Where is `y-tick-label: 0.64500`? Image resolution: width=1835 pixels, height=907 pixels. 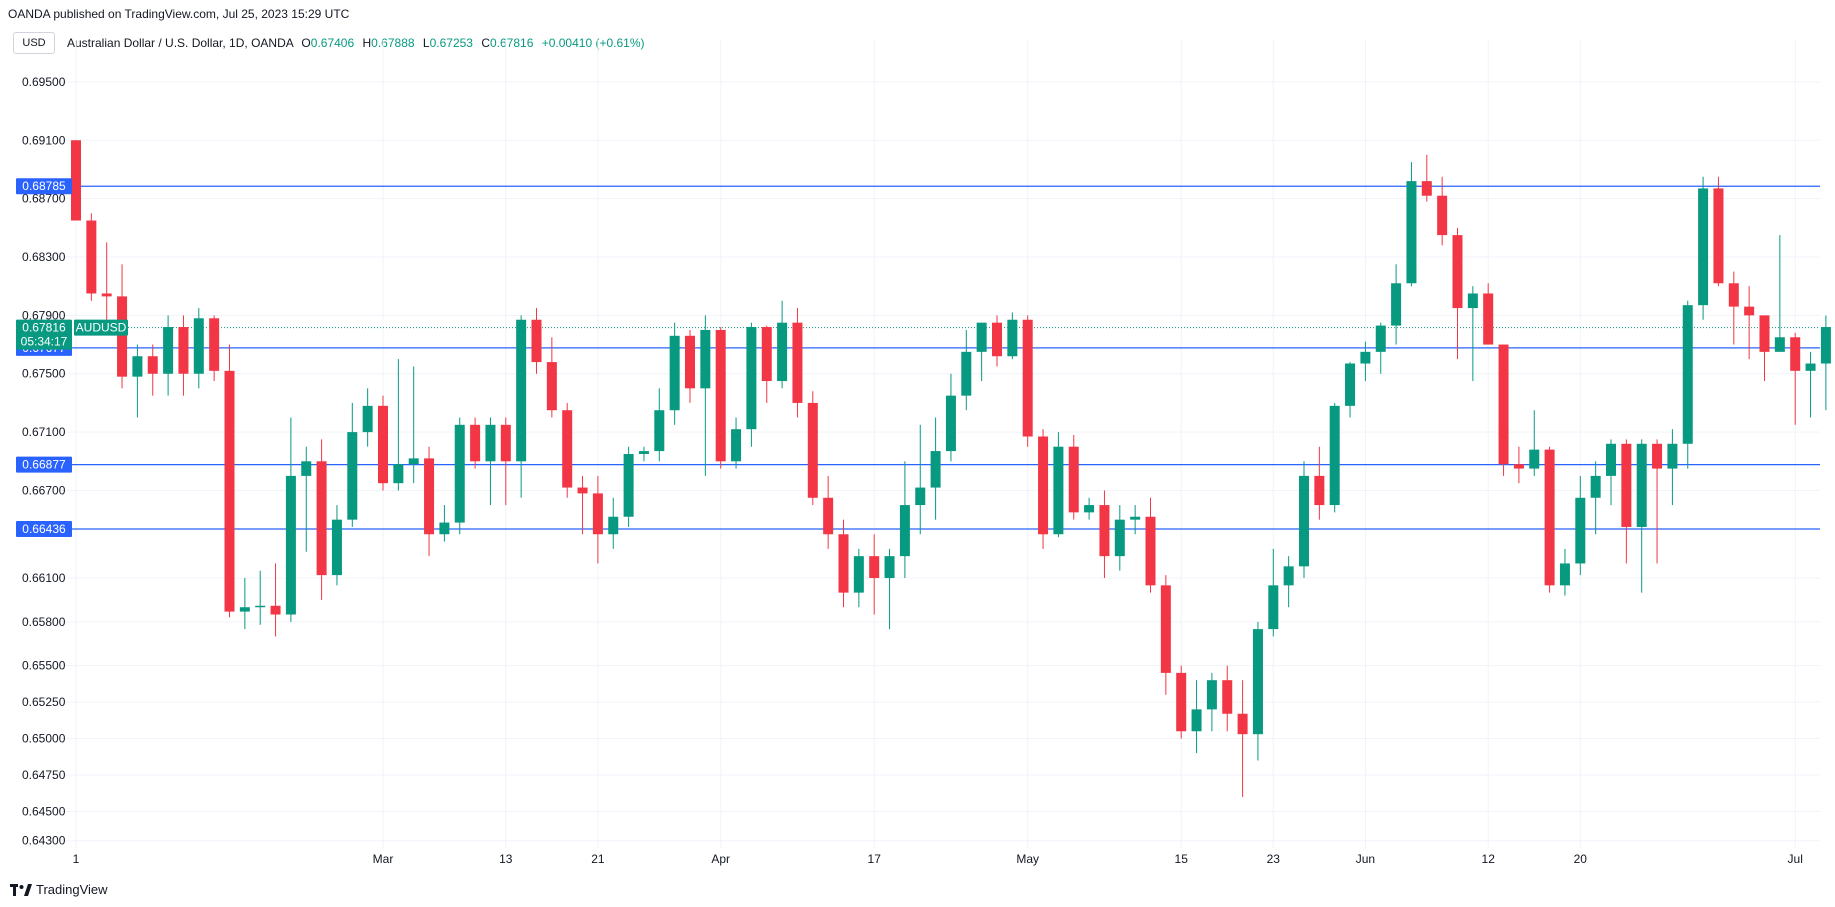
y-tick-label: 0.64500 is located at coordinates (44, 812).